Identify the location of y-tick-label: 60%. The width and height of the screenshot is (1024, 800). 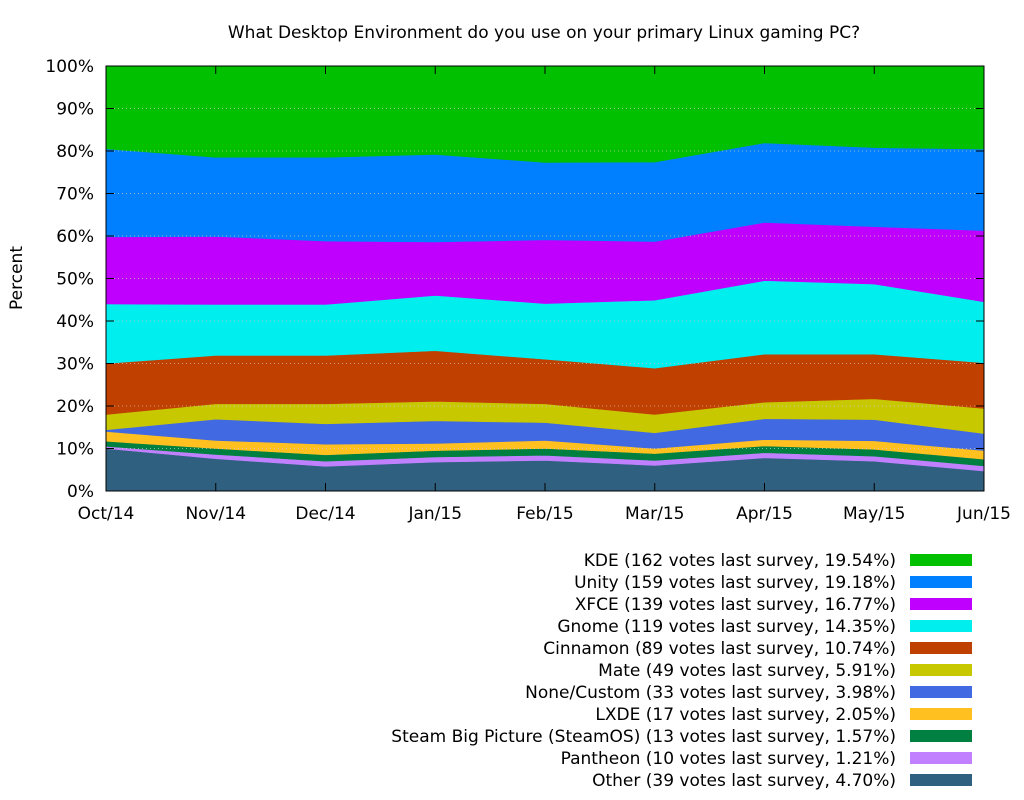
(75, 237).